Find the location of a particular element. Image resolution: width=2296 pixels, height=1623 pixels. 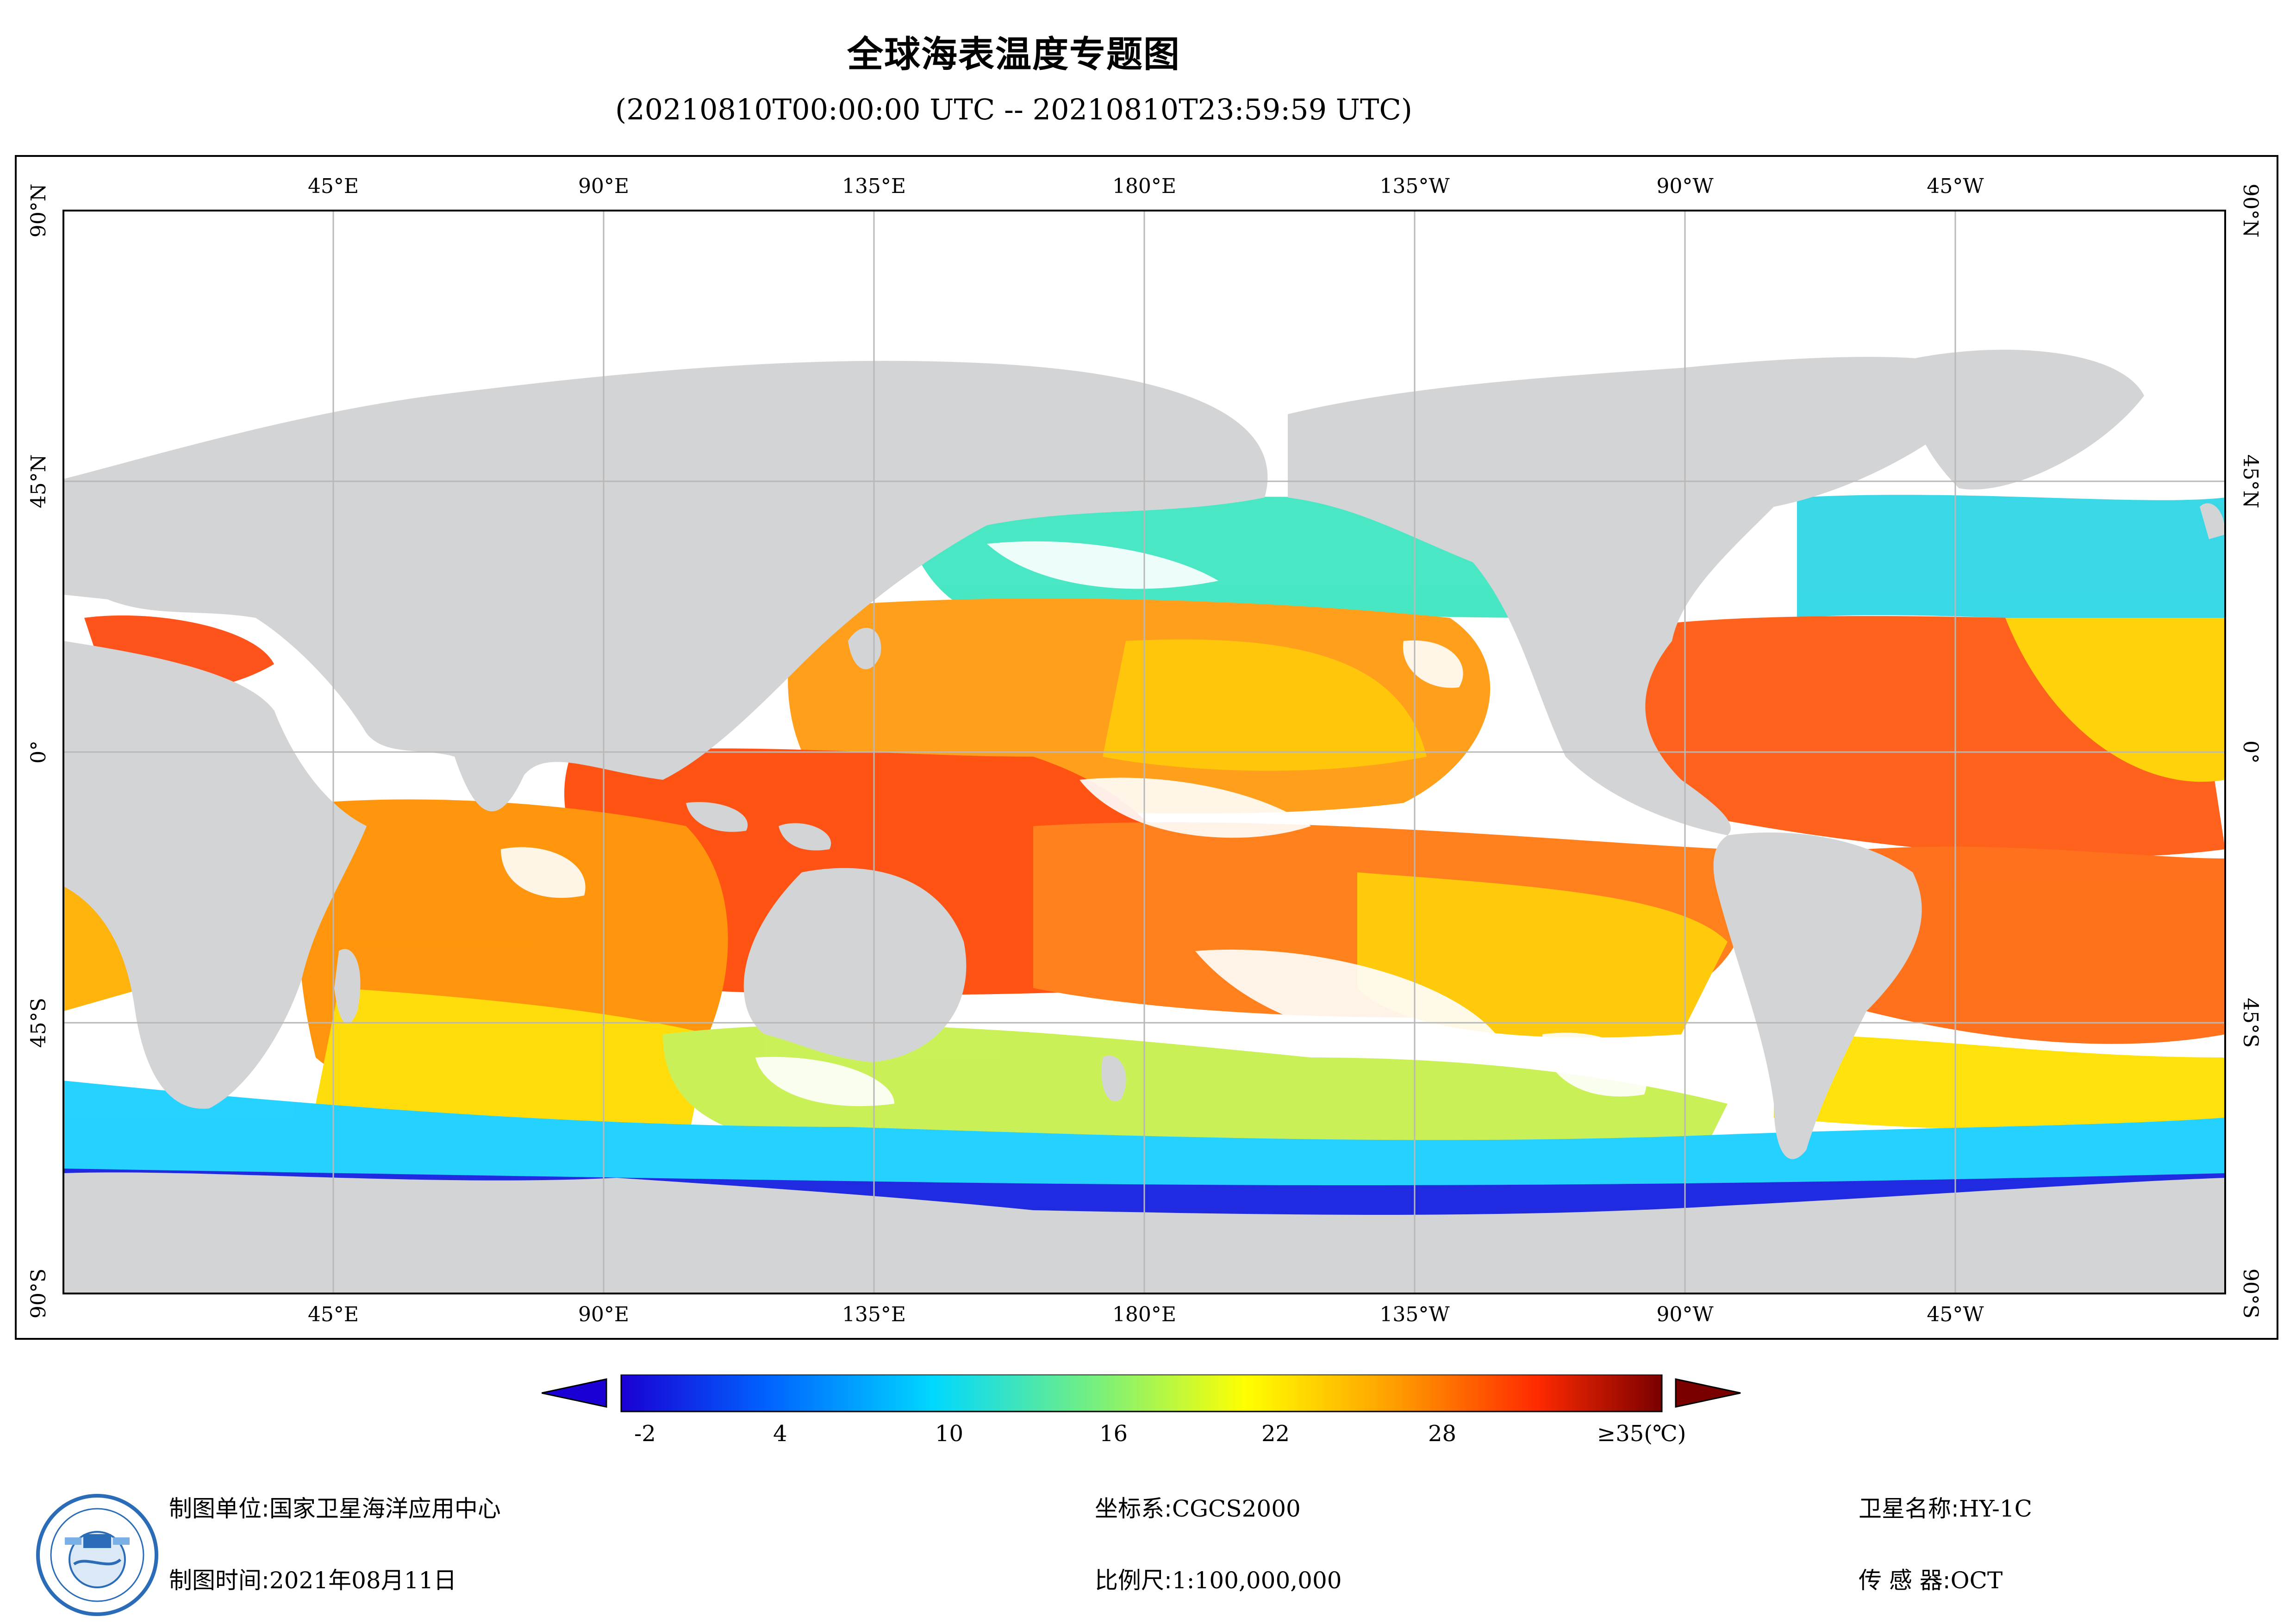

colorbar-labels: -2 4 10 16 22 28 ≥35(℃) is located at coordinates (1143, 1437).